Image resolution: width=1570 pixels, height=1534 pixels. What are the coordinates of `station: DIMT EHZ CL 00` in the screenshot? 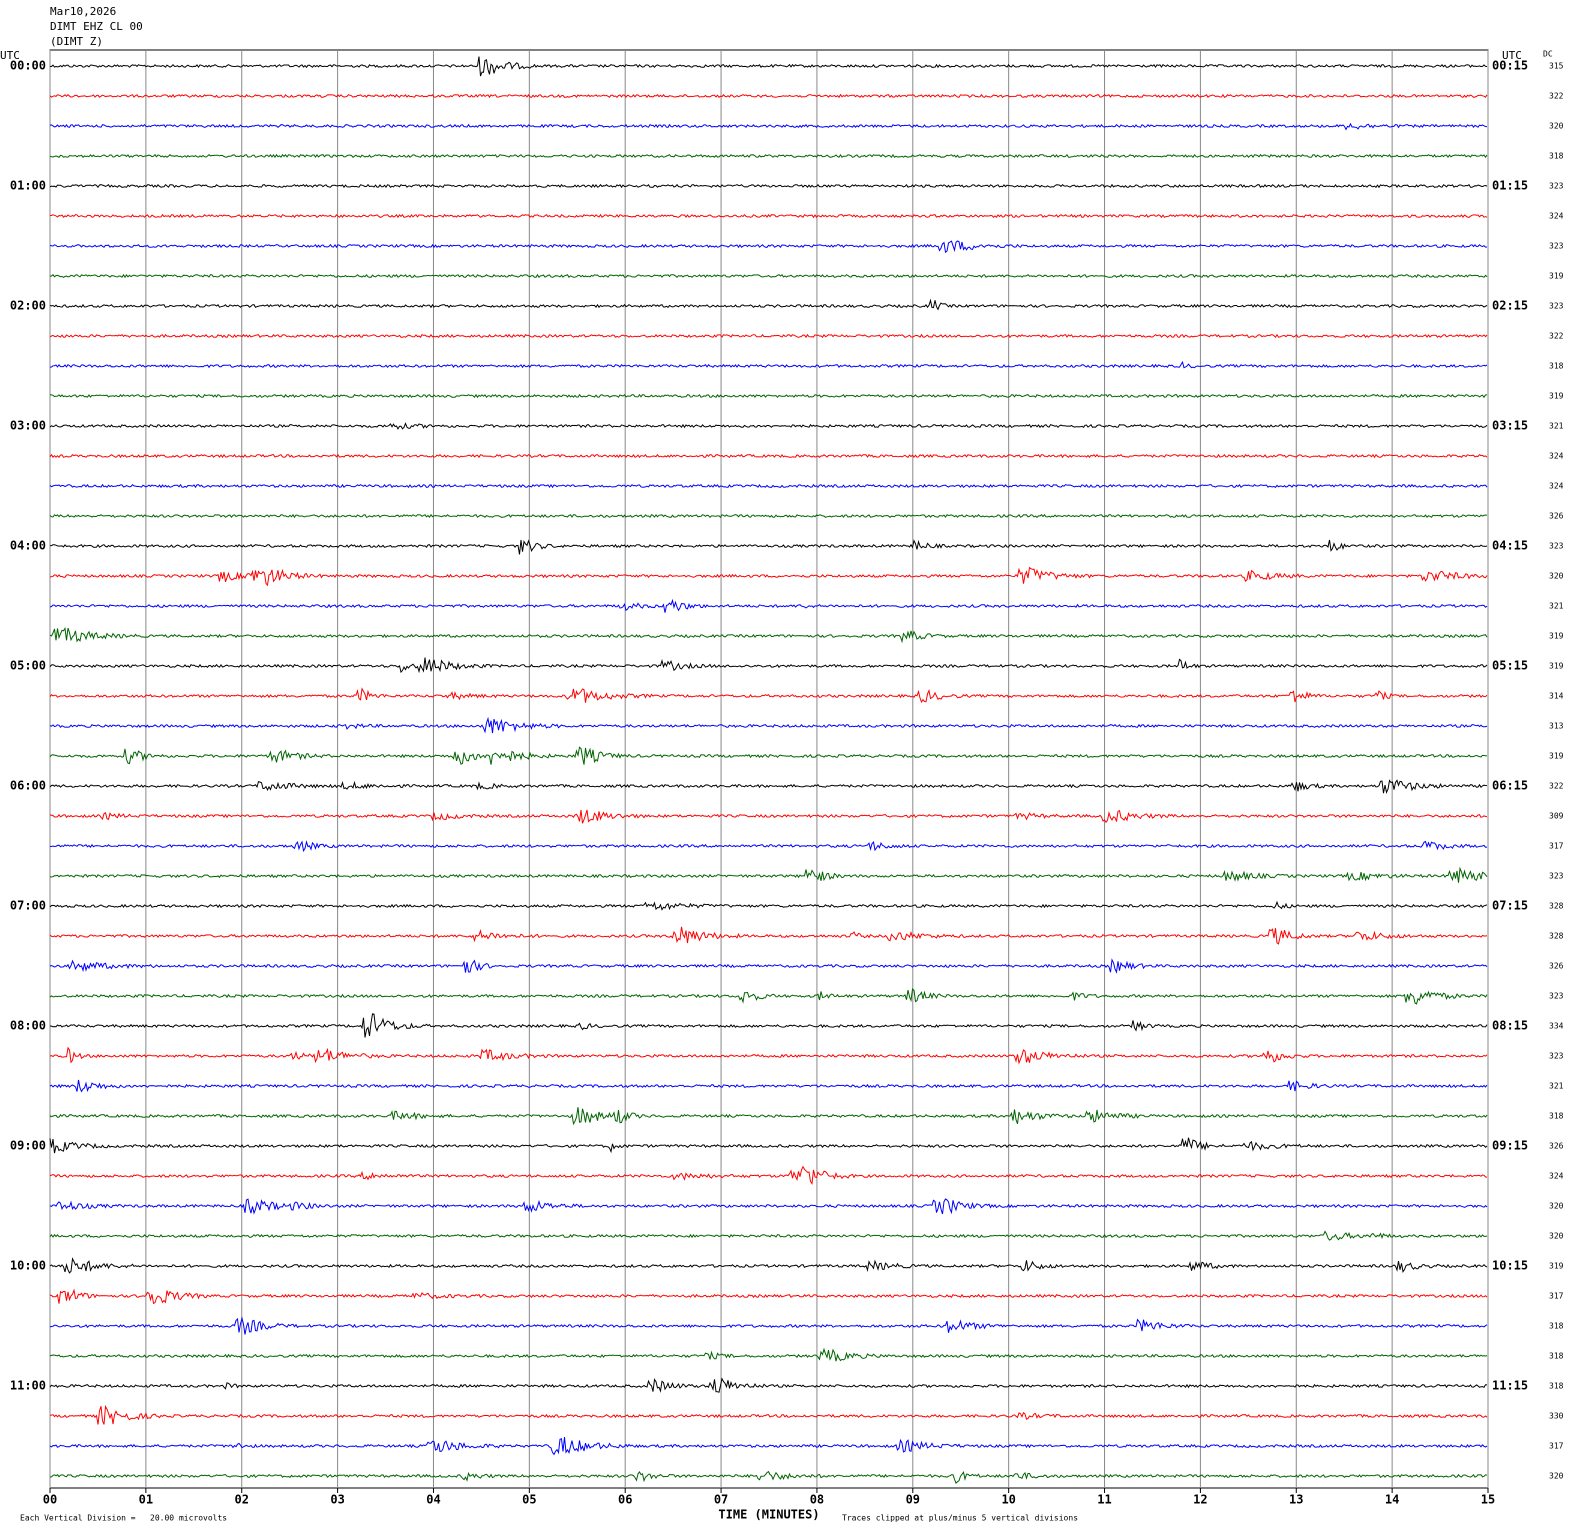 It's located at (96, 26).